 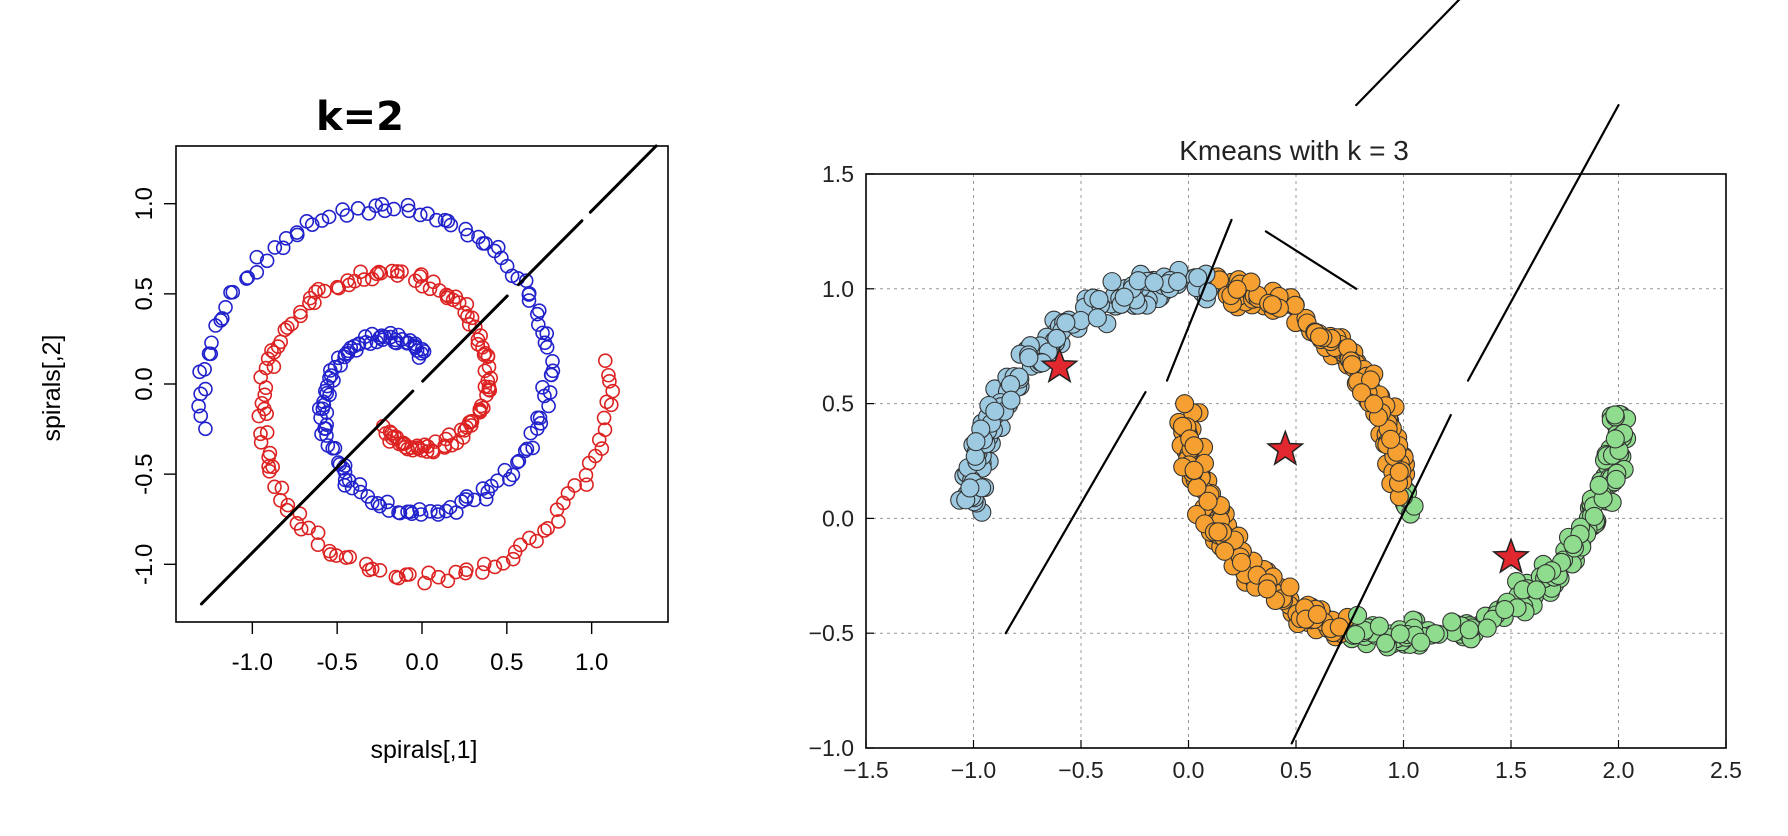 What do you see at coordinates (838, 404) in the screenshot?
I see `y-tick-label: 0.5` at bounding box center [838, 404].